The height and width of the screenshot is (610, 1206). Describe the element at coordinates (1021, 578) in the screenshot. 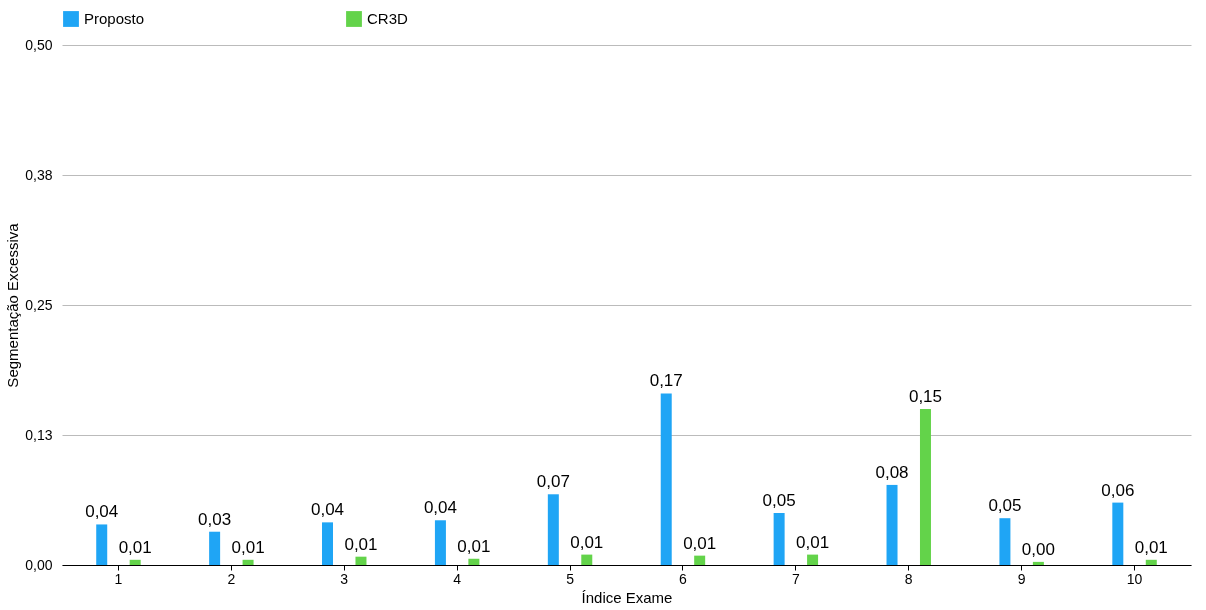

I see `x-tick-label: 9` at that location.